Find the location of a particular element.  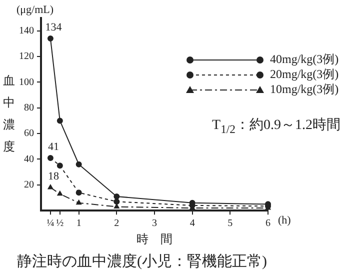

x-tick-label: 6 is located at coordinates (268, 224).